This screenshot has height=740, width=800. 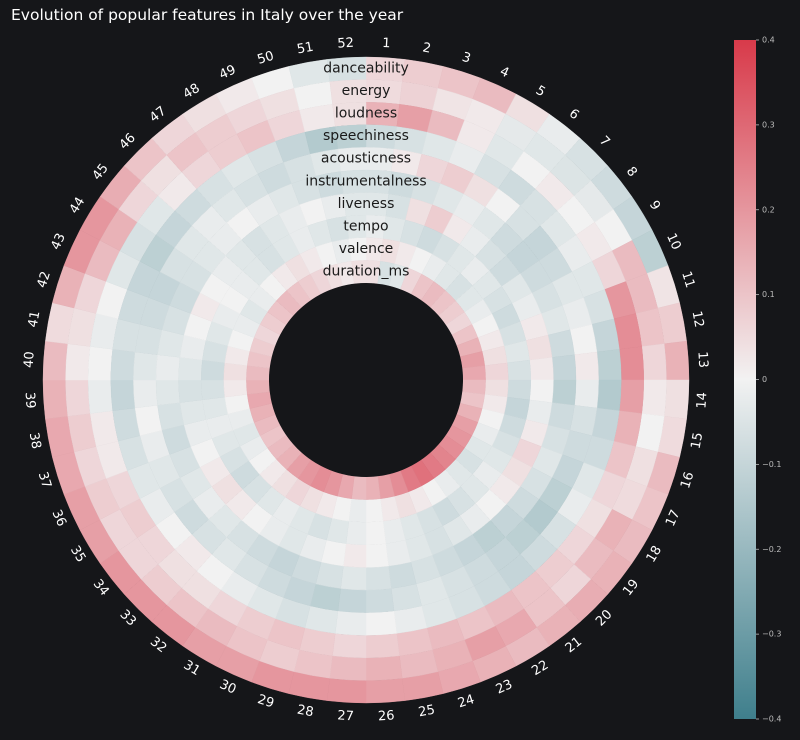 I want to click on week-label: 13, so click(x=702, y=359).